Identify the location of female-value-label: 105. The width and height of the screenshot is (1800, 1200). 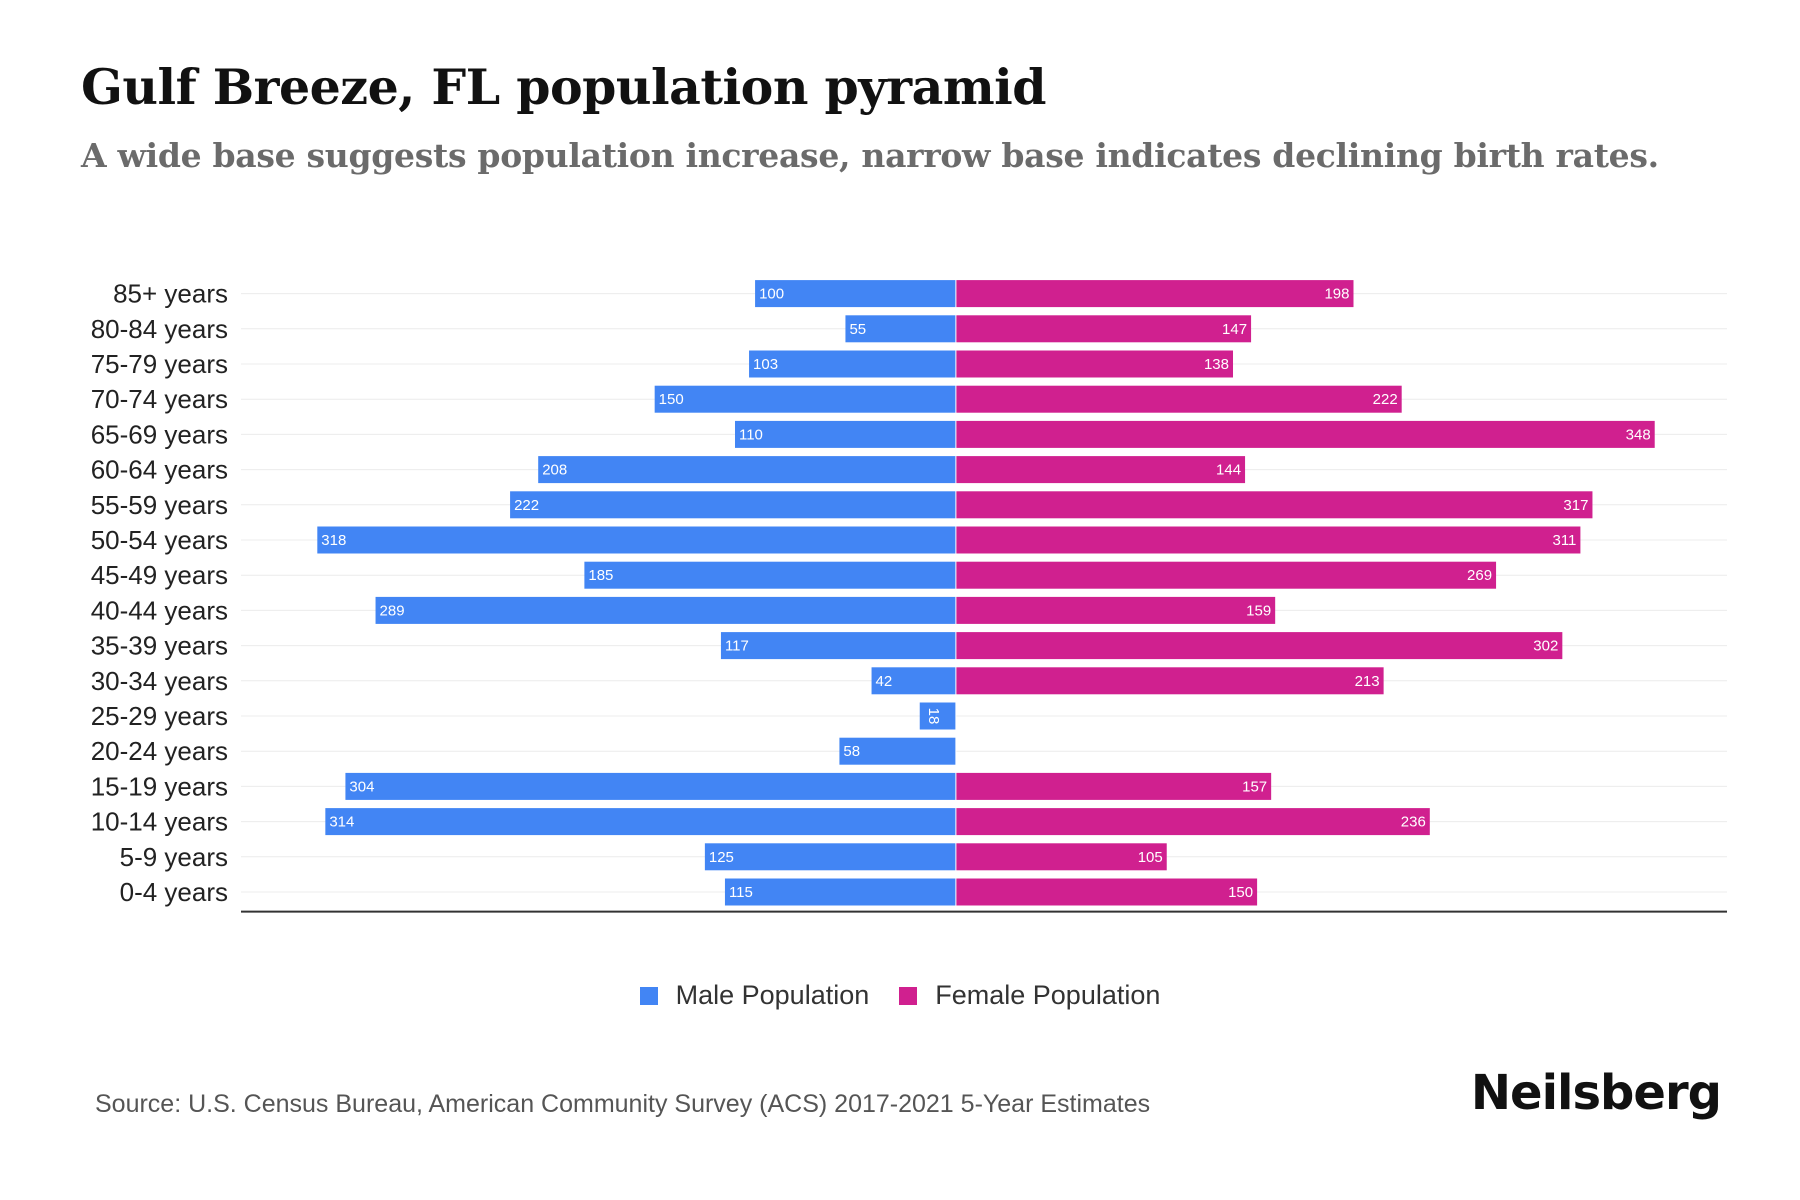
(1150, 857).